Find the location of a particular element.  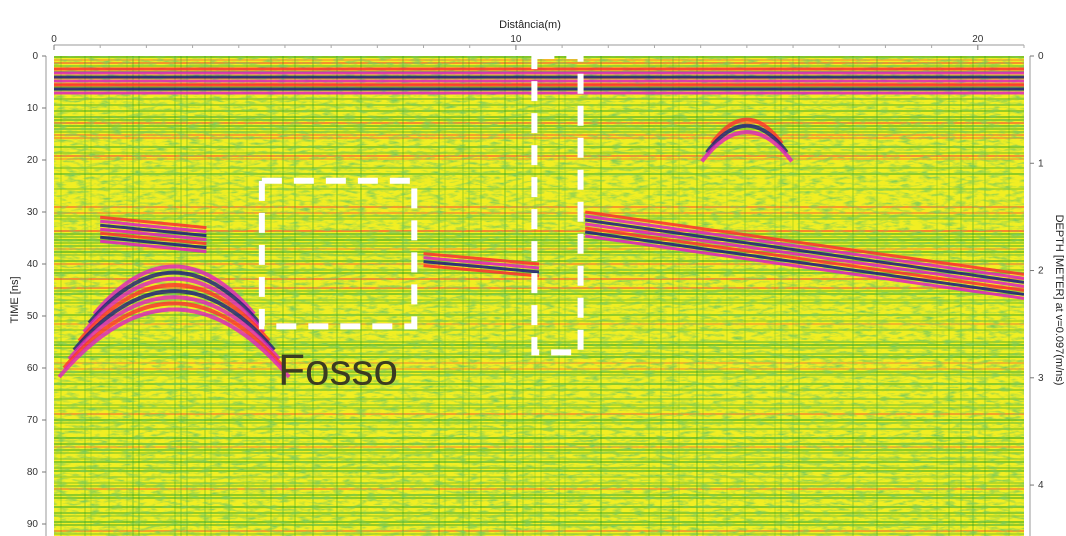

x-tick-label: 0 is located at coordinates (54, 39).